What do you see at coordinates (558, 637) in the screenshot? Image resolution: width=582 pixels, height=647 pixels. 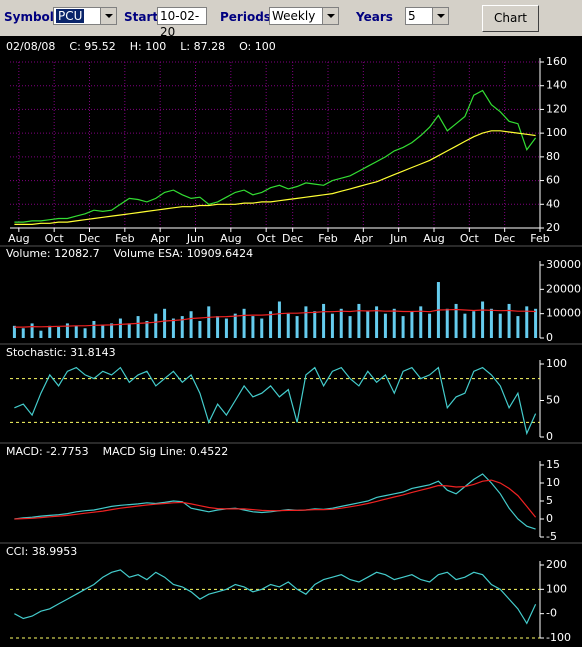 I see `y-tick-label: -100` at bounding box center [558, 637].